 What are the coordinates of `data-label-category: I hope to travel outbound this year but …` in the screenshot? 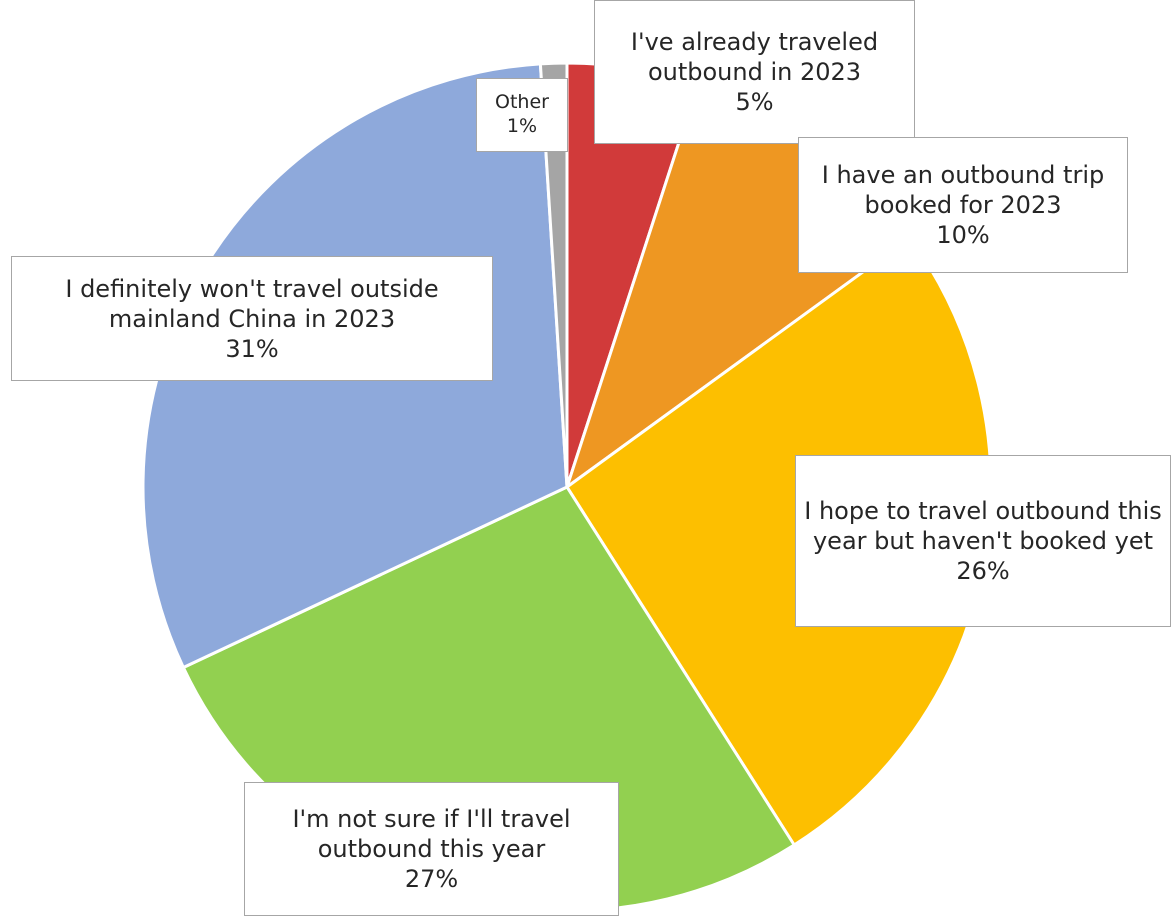 It's located at (983, 526).